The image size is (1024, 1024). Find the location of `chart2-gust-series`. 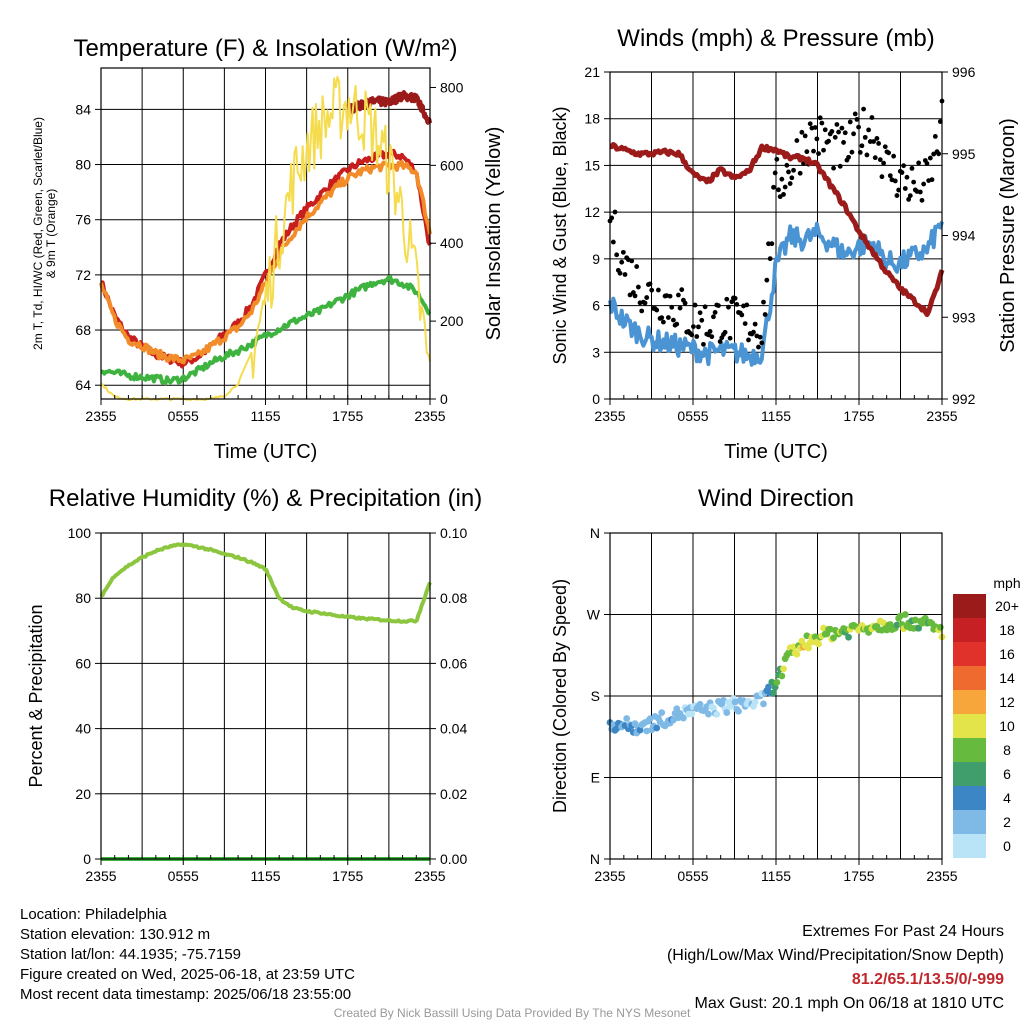

chart2-gust-series is located at coordinates (776, 224).